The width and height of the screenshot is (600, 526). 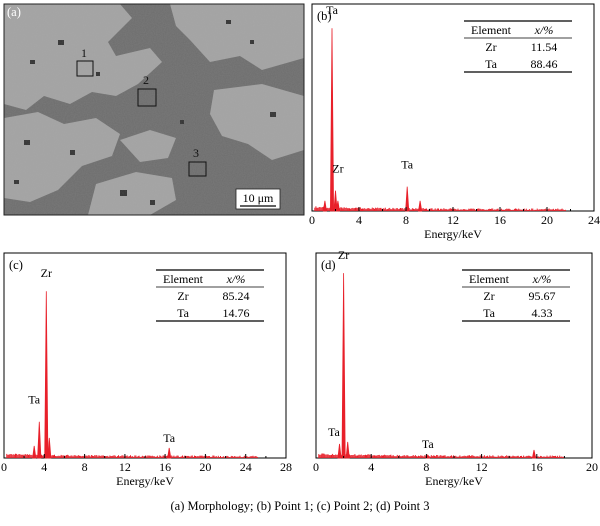 I want to click on table-cell-fraction: 95.67, so click(x=542, y=296).